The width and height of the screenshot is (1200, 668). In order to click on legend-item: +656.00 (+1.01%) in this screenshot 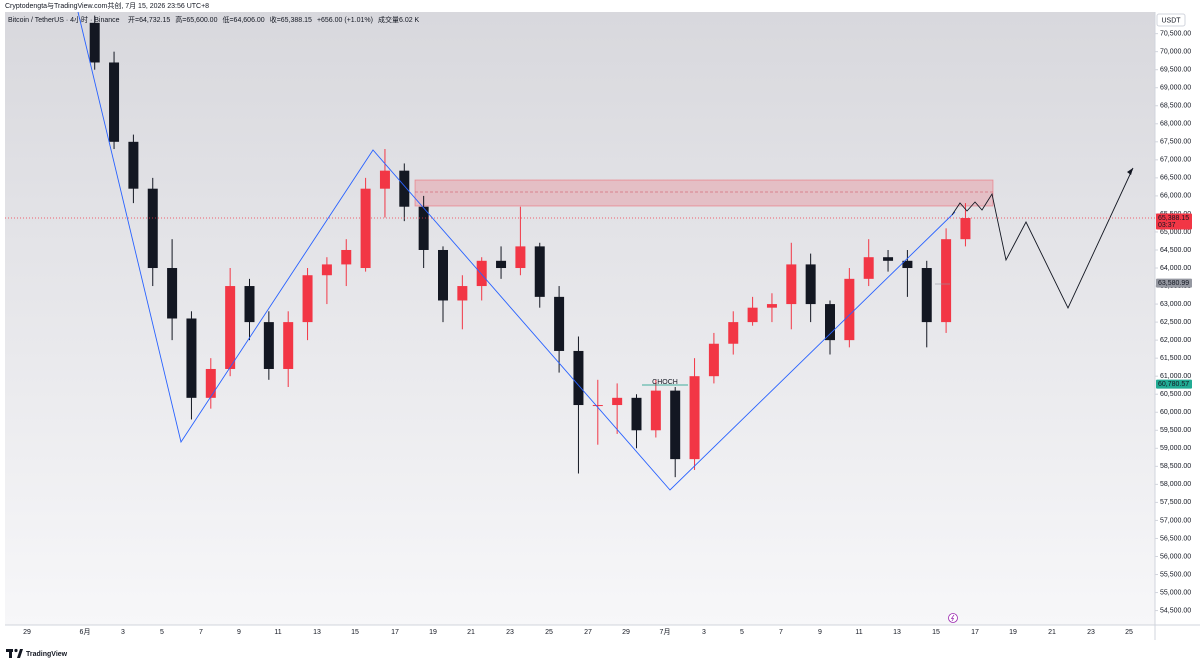, I will do `click(345, 20)`.